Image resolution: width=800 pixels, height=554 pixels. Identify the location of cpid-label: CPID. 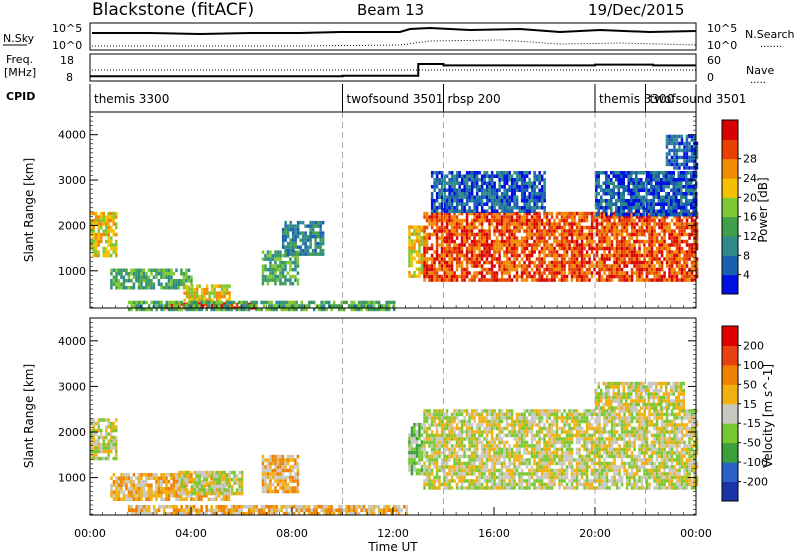
(20, 96).